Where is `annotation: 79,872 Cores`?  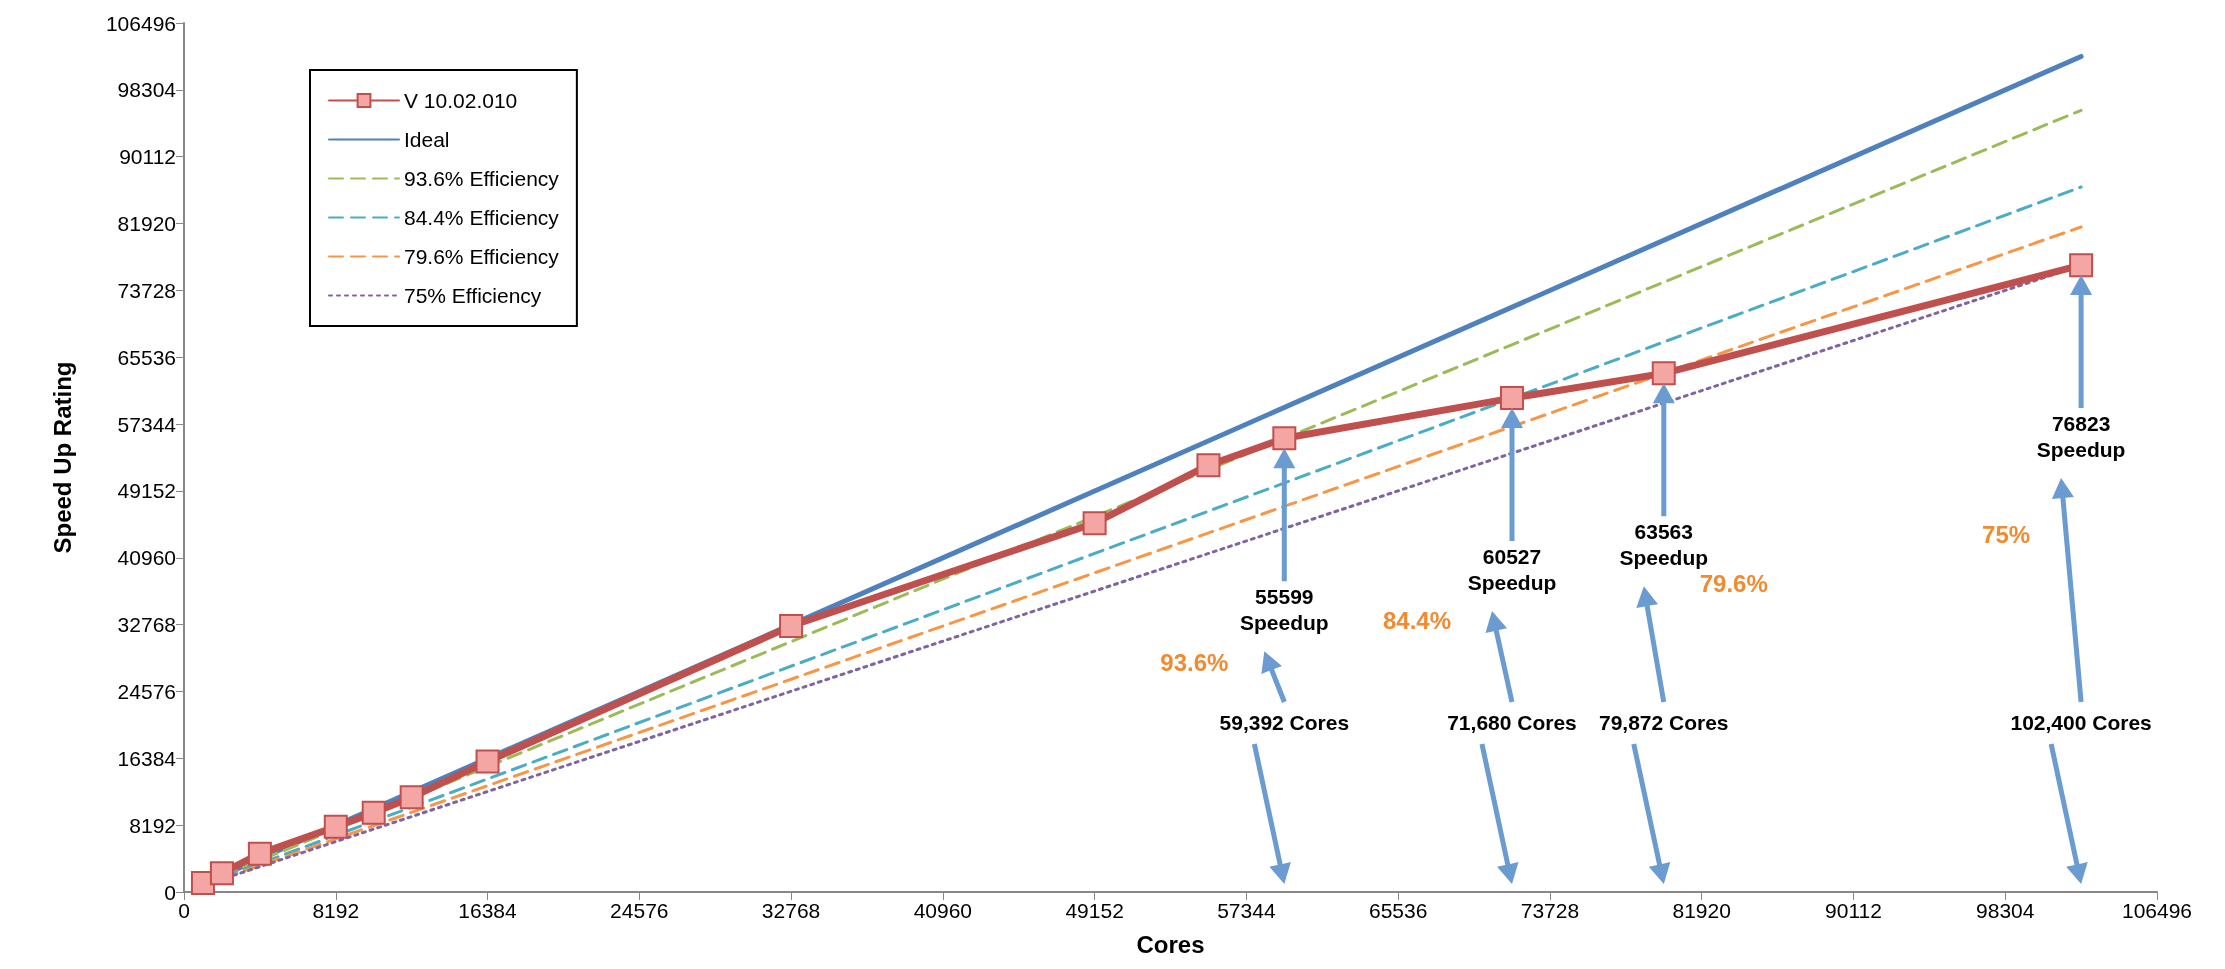
annotation: 79,872 Cores is located at coordinates (1663, 722).